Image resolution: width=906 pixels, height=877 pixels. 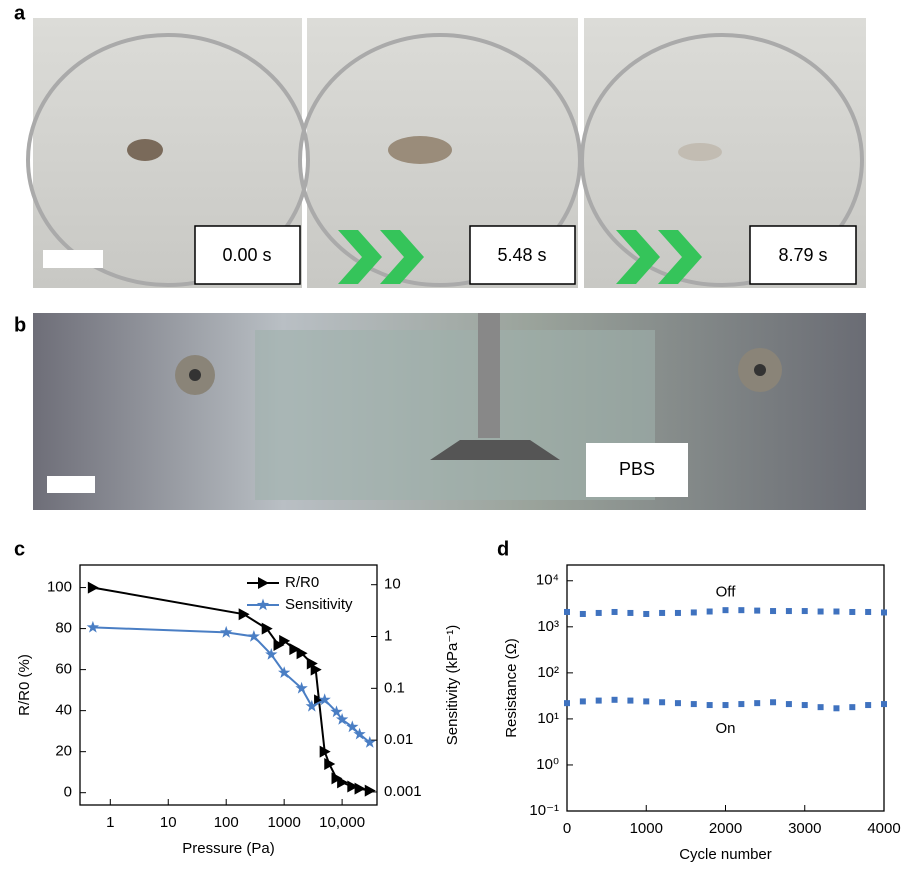 I want to click on y2-axis-label: Sensitivity (kPa⁻¹), so click(x=452, y=685).